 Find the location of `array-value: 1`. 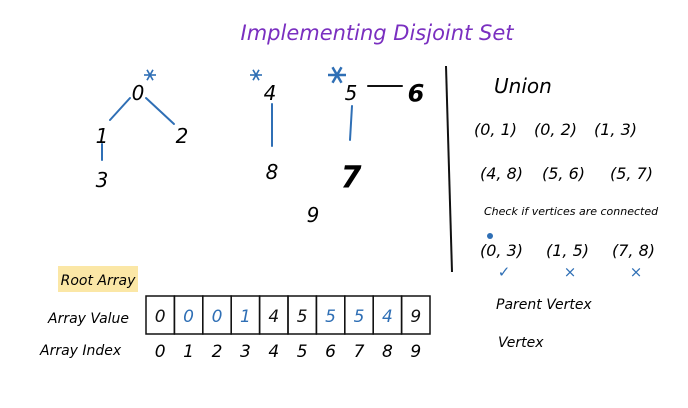

array-value: 1 is located at coordinates (245, 317).